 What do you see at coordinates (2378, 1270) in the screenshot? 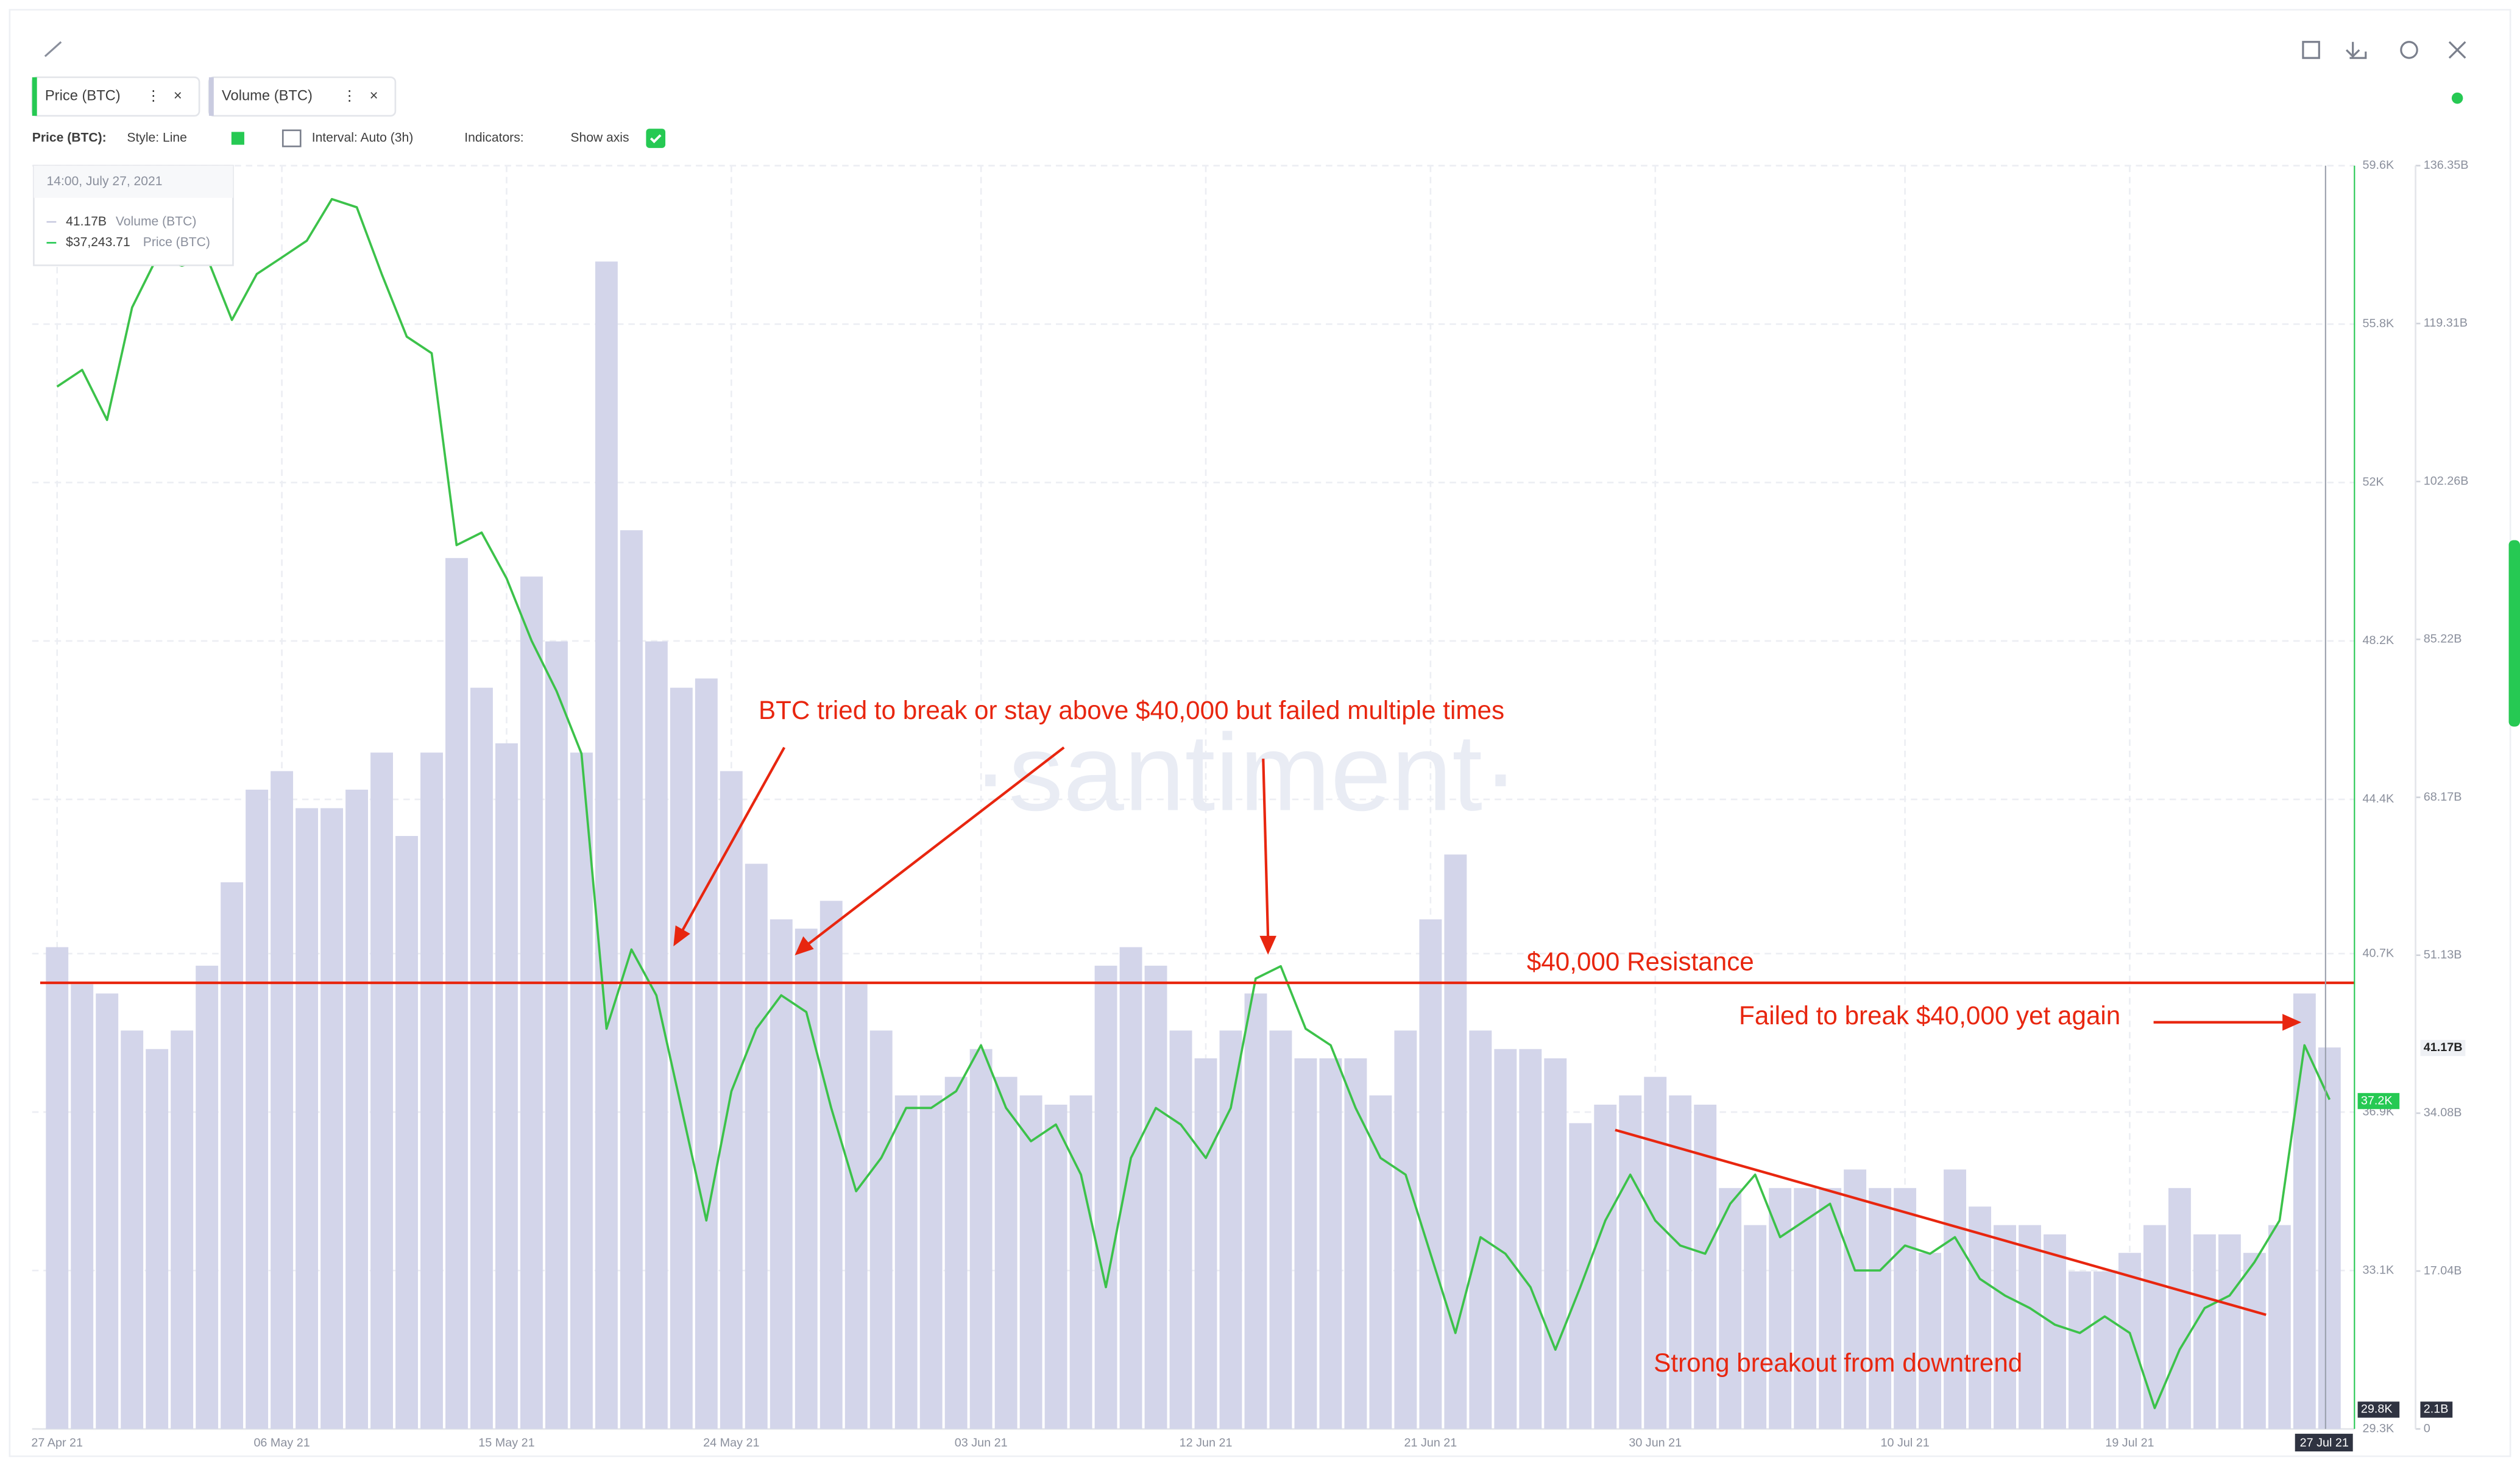
I see `y-tick-label: 33.1K` at bounding box center [2378, 1270].